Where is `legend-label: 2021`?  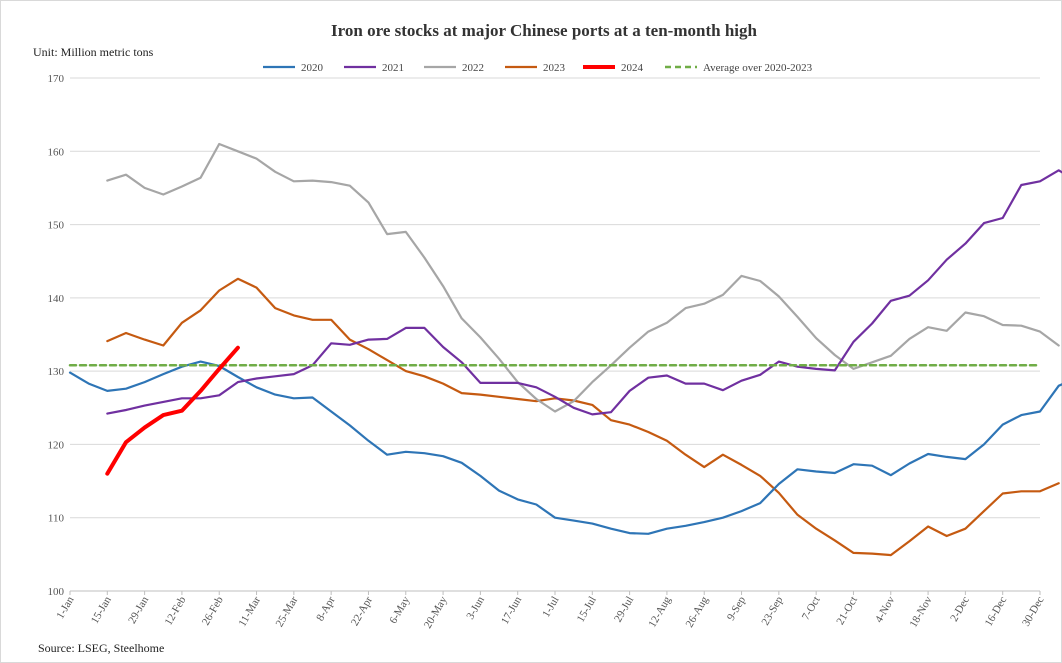 legend-label: 2021 is located at coordinates (393, 68).